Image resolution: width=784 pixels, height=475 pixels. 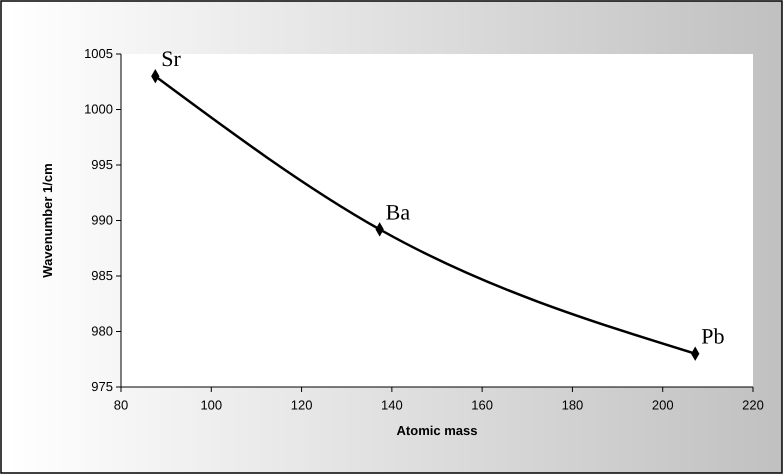 I want to click on x-tick-label: 180, so click(x=573, y=404).